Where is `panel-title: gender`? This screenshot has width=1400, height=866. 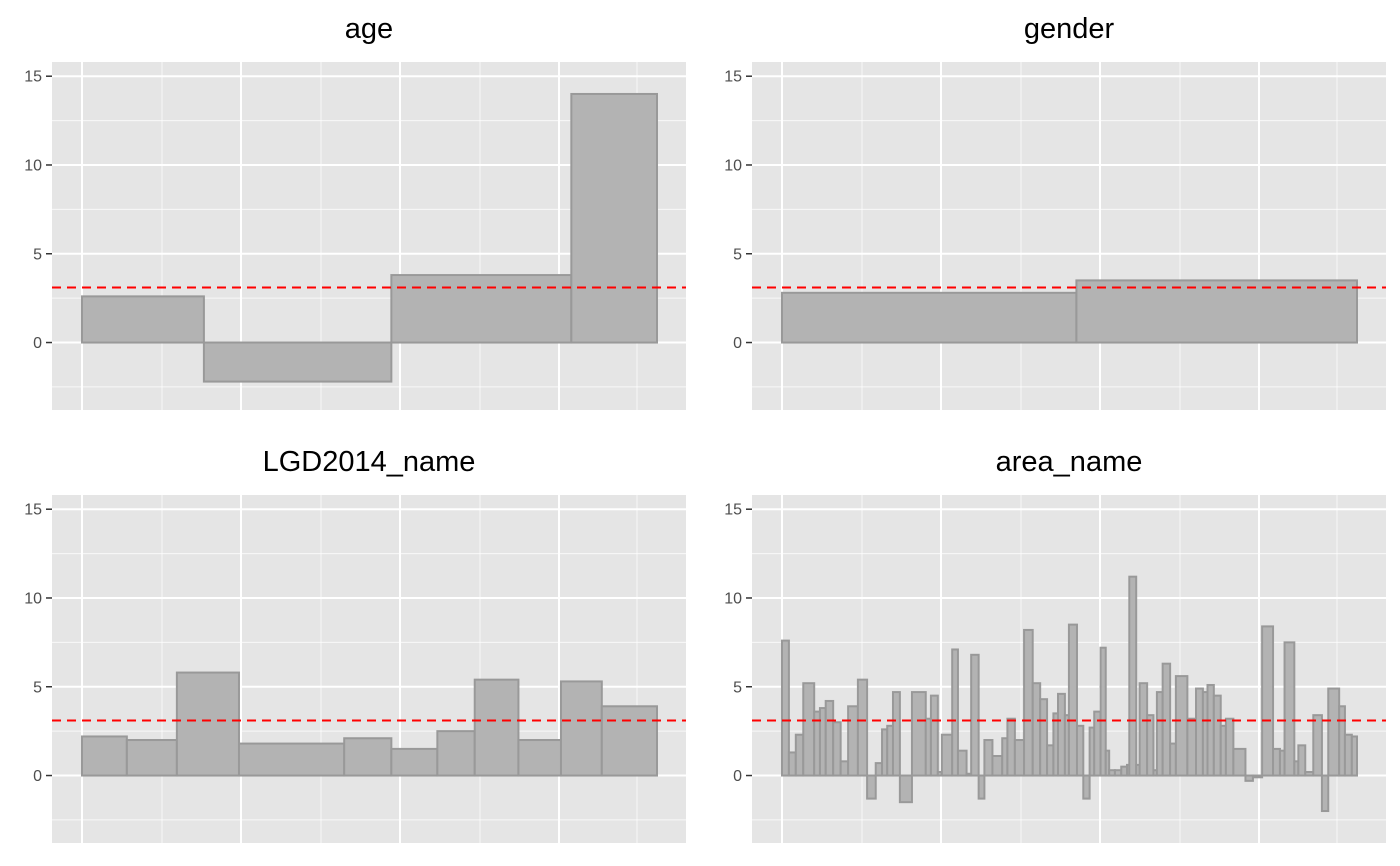 panel-title: gender is located at coordinates (1069, 29).